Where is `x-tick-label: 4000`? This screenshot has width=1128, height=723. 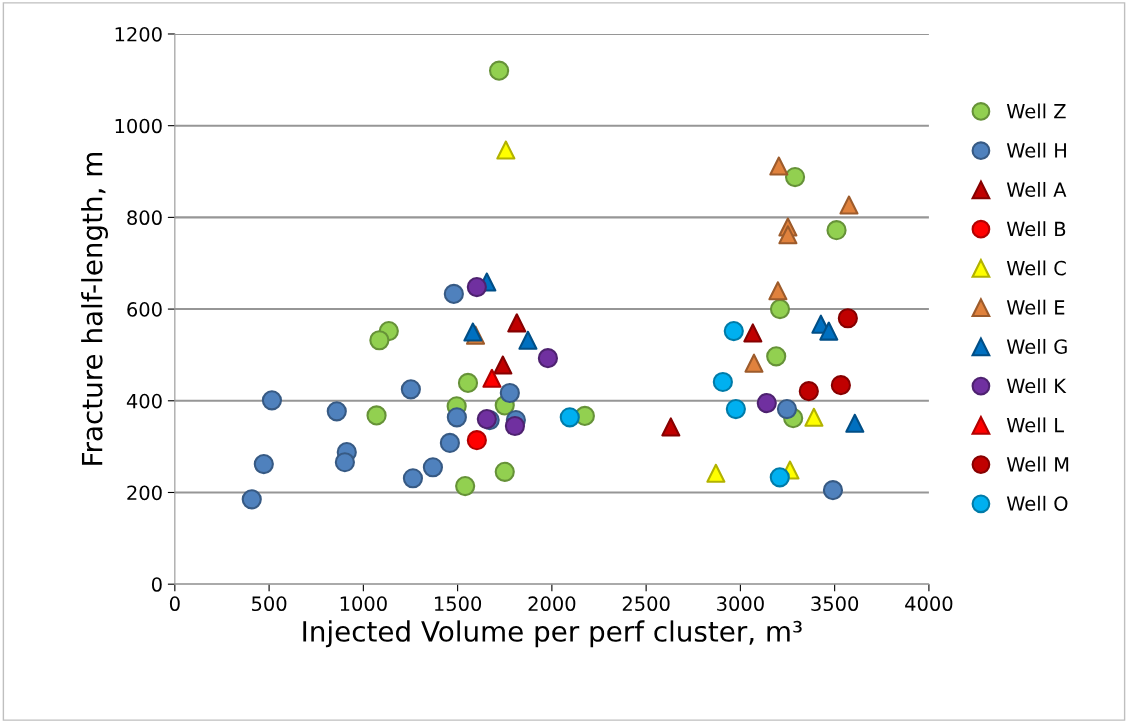 x-tick-label: 4000 is located at coordinates (929, 604).